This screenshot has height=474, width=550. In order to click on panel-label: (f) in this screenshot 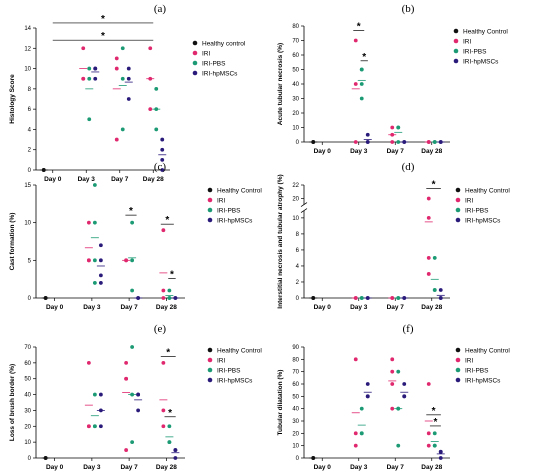, I will do `click(408, 329)`.